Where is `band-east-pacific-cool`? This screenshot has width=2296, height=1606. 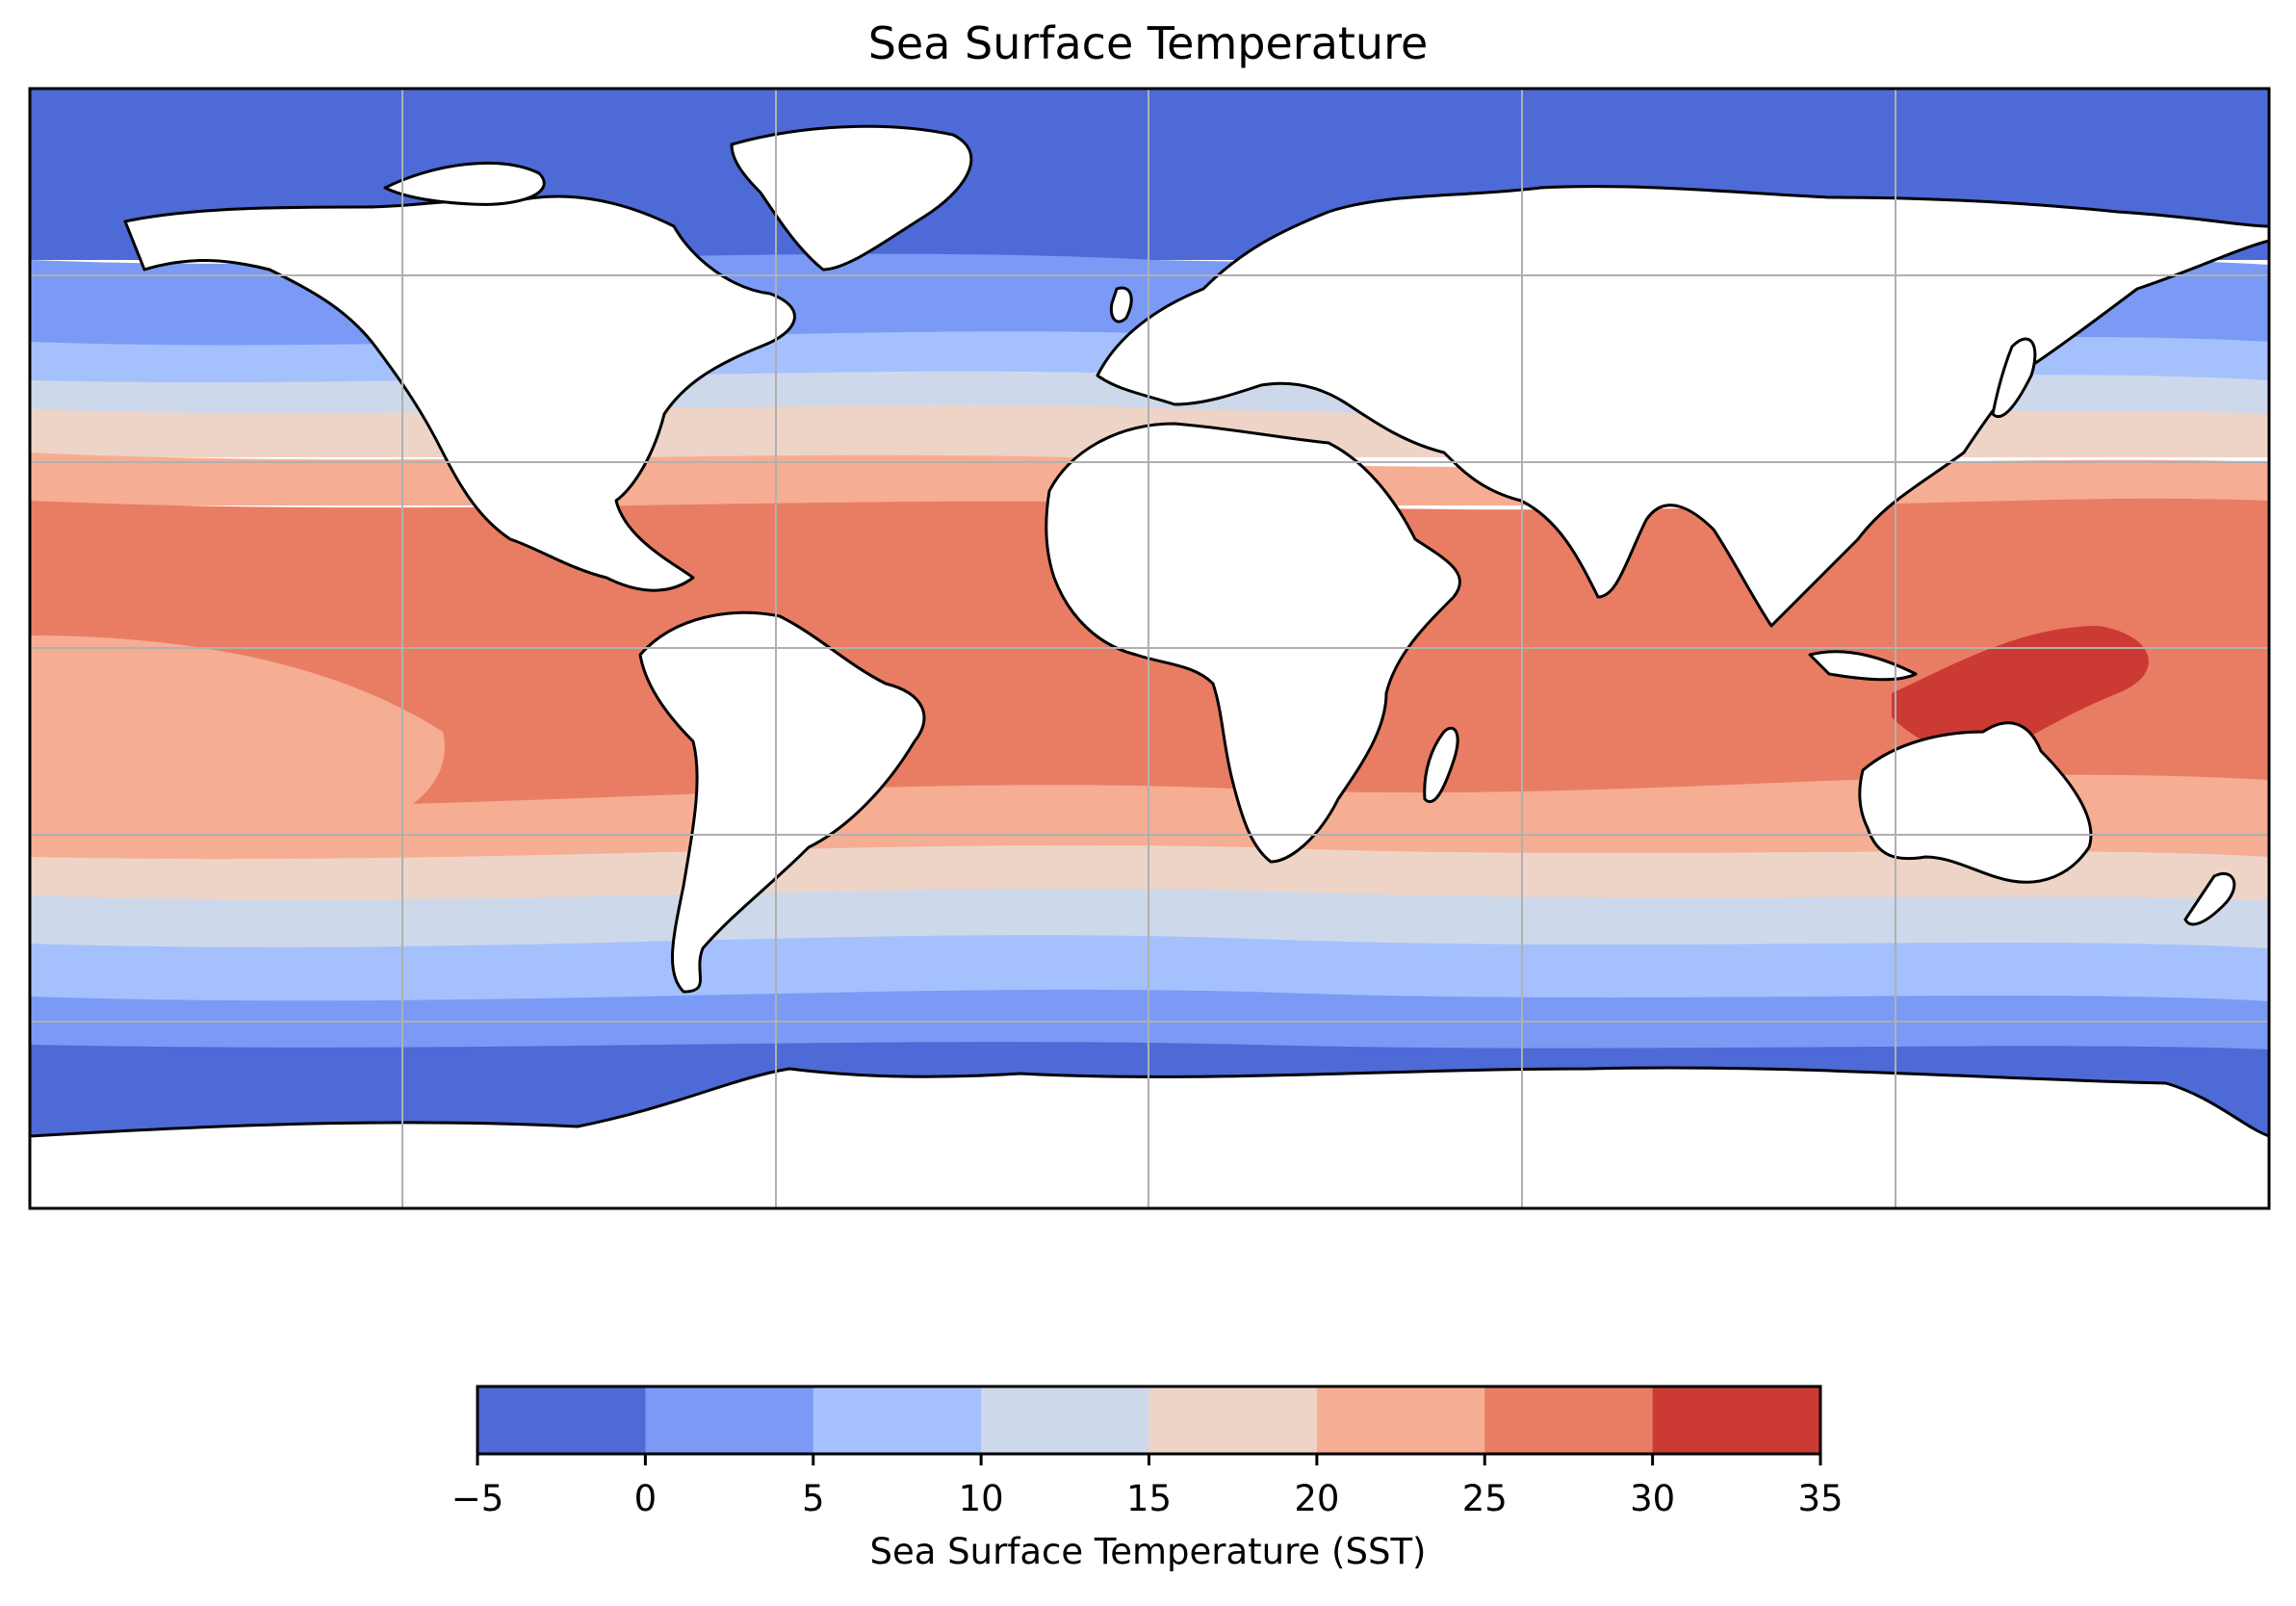
band-east-pacific-cool is located at coordinates (237, 722).